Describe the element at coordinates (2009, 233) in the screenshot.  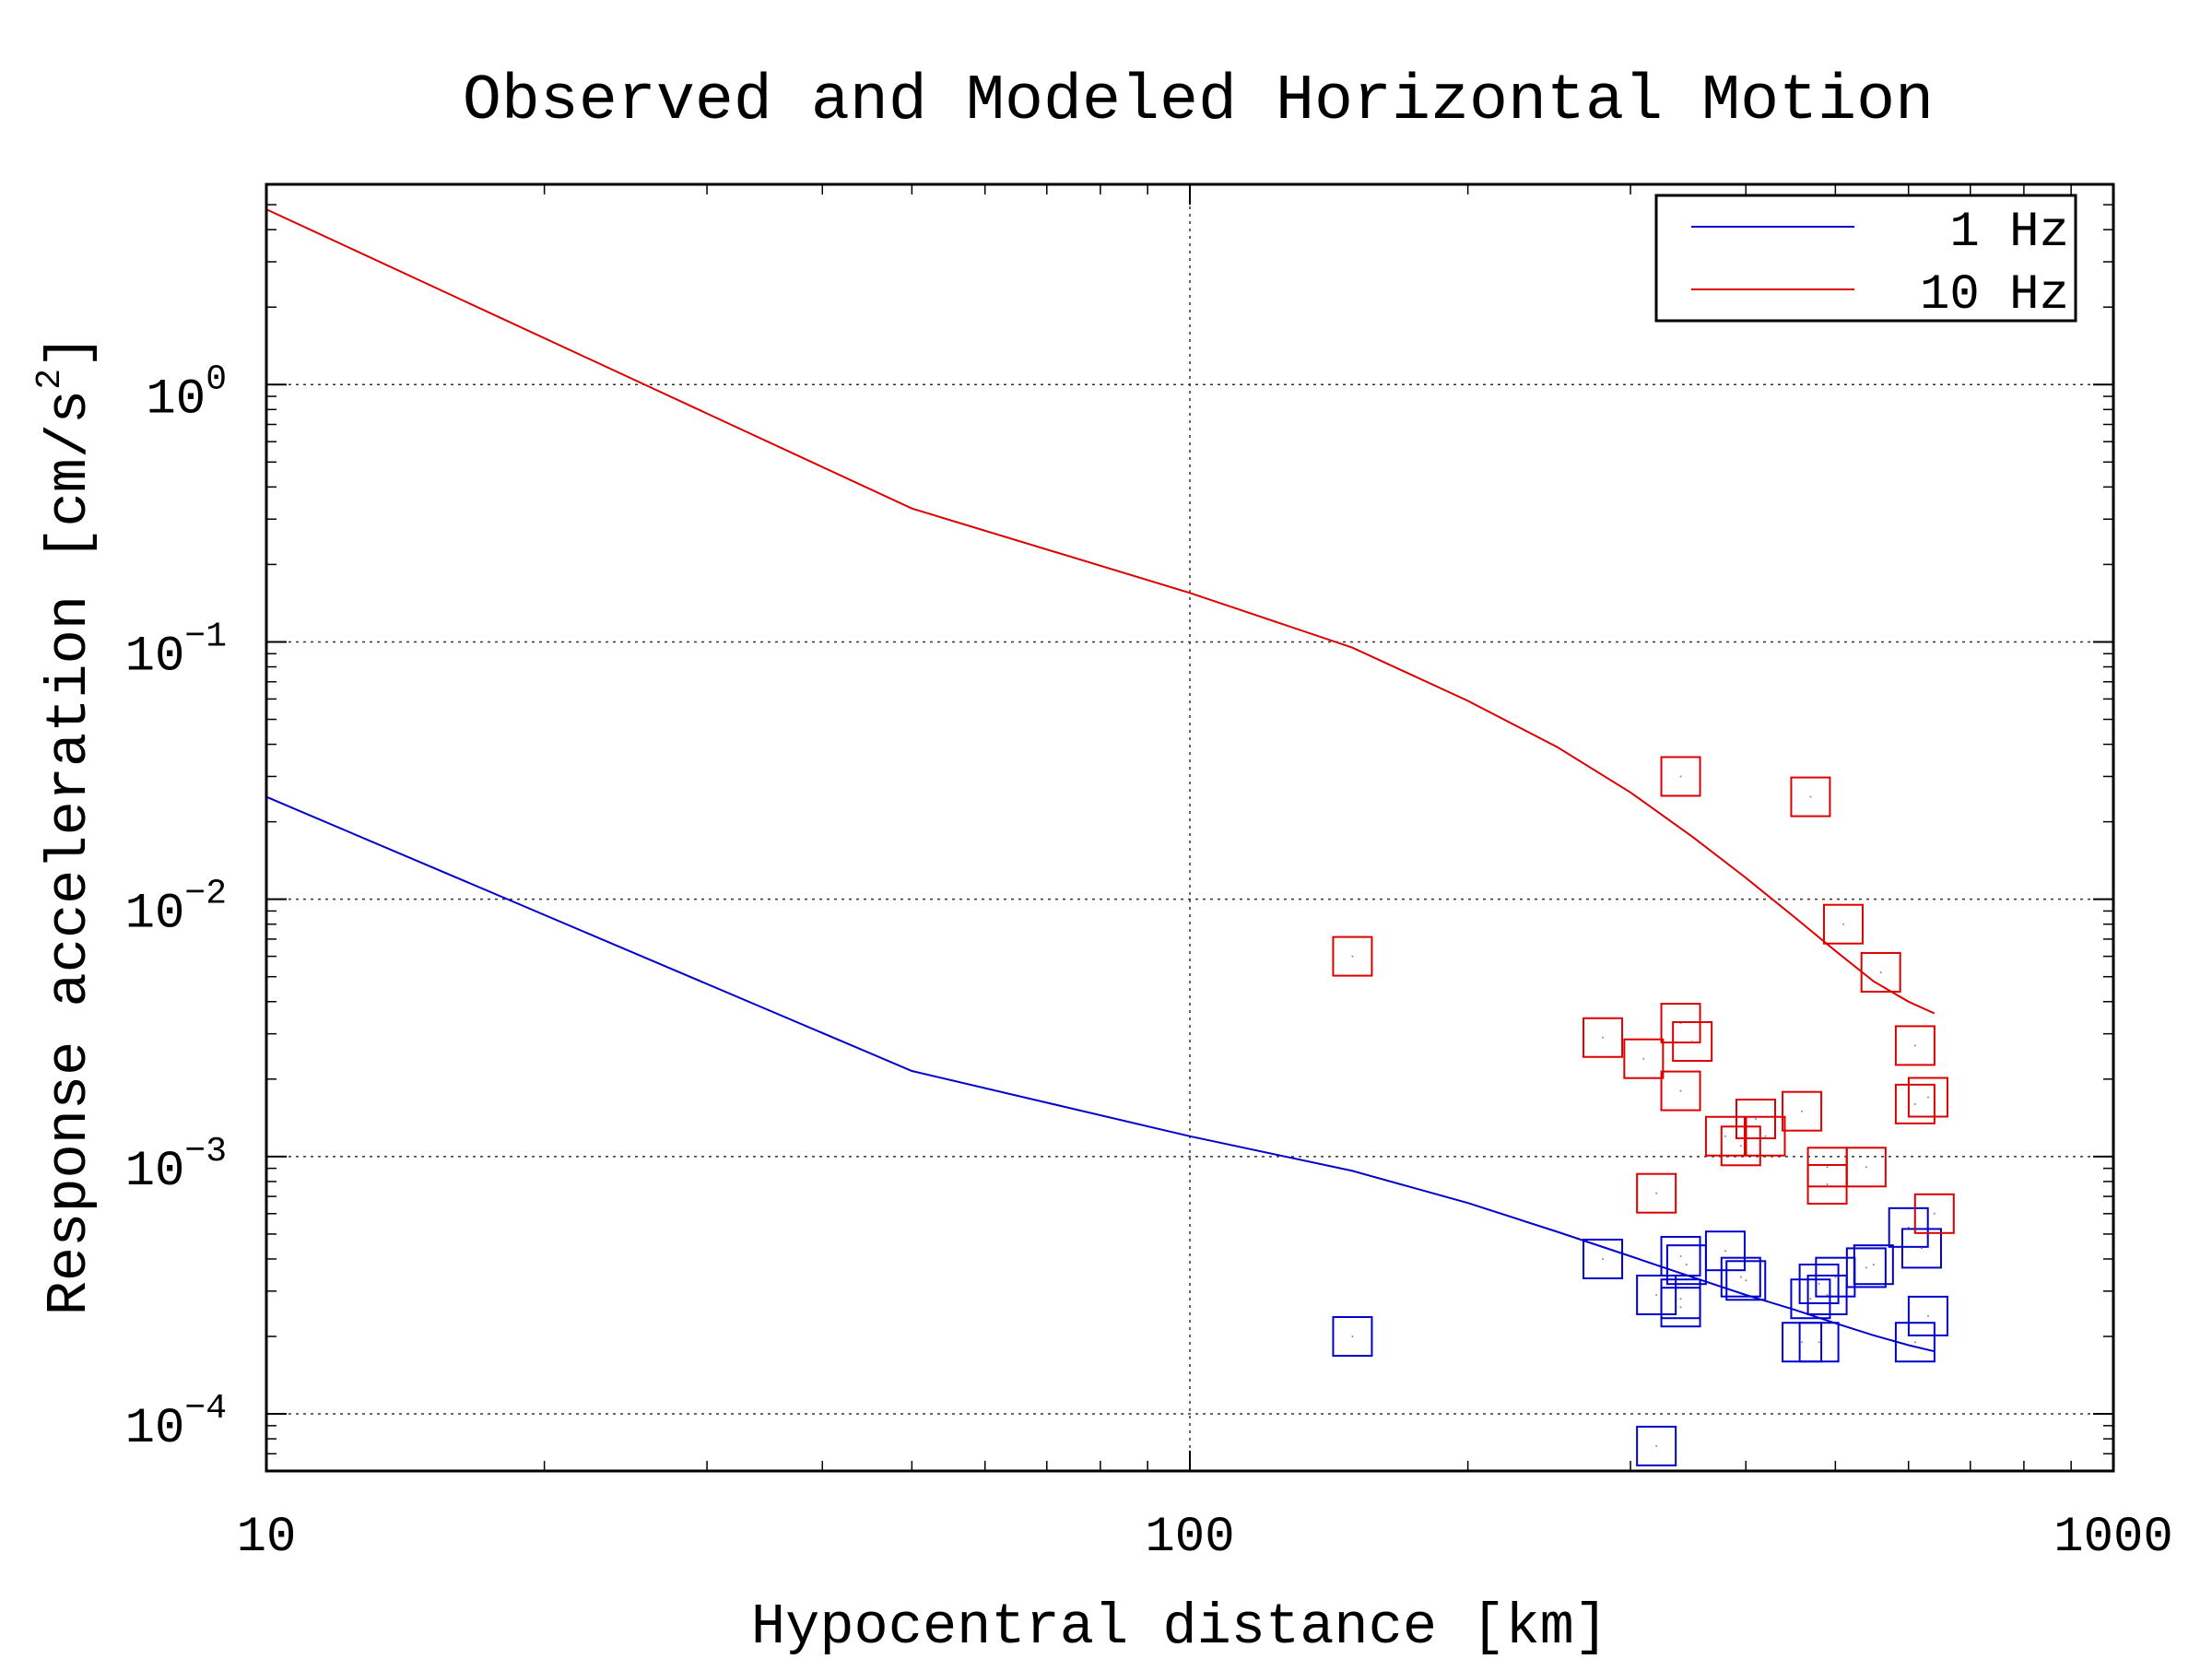
I see `legend-label-1hz: 1 Hz` at that location.